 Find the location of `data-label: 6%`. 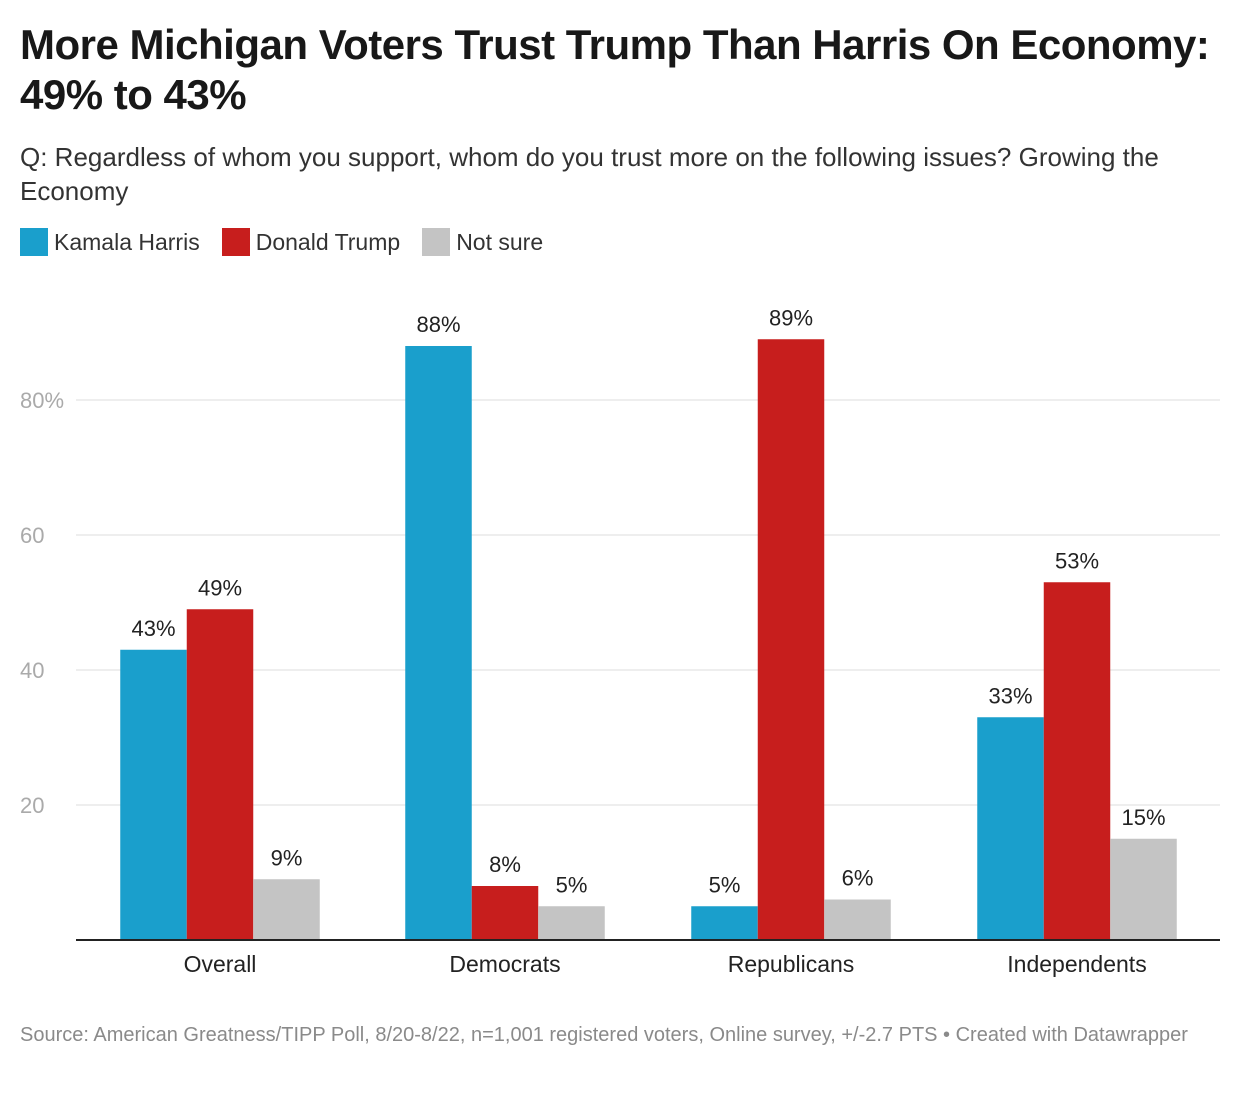

data-label: 6% is located at coordinates (858, 878).